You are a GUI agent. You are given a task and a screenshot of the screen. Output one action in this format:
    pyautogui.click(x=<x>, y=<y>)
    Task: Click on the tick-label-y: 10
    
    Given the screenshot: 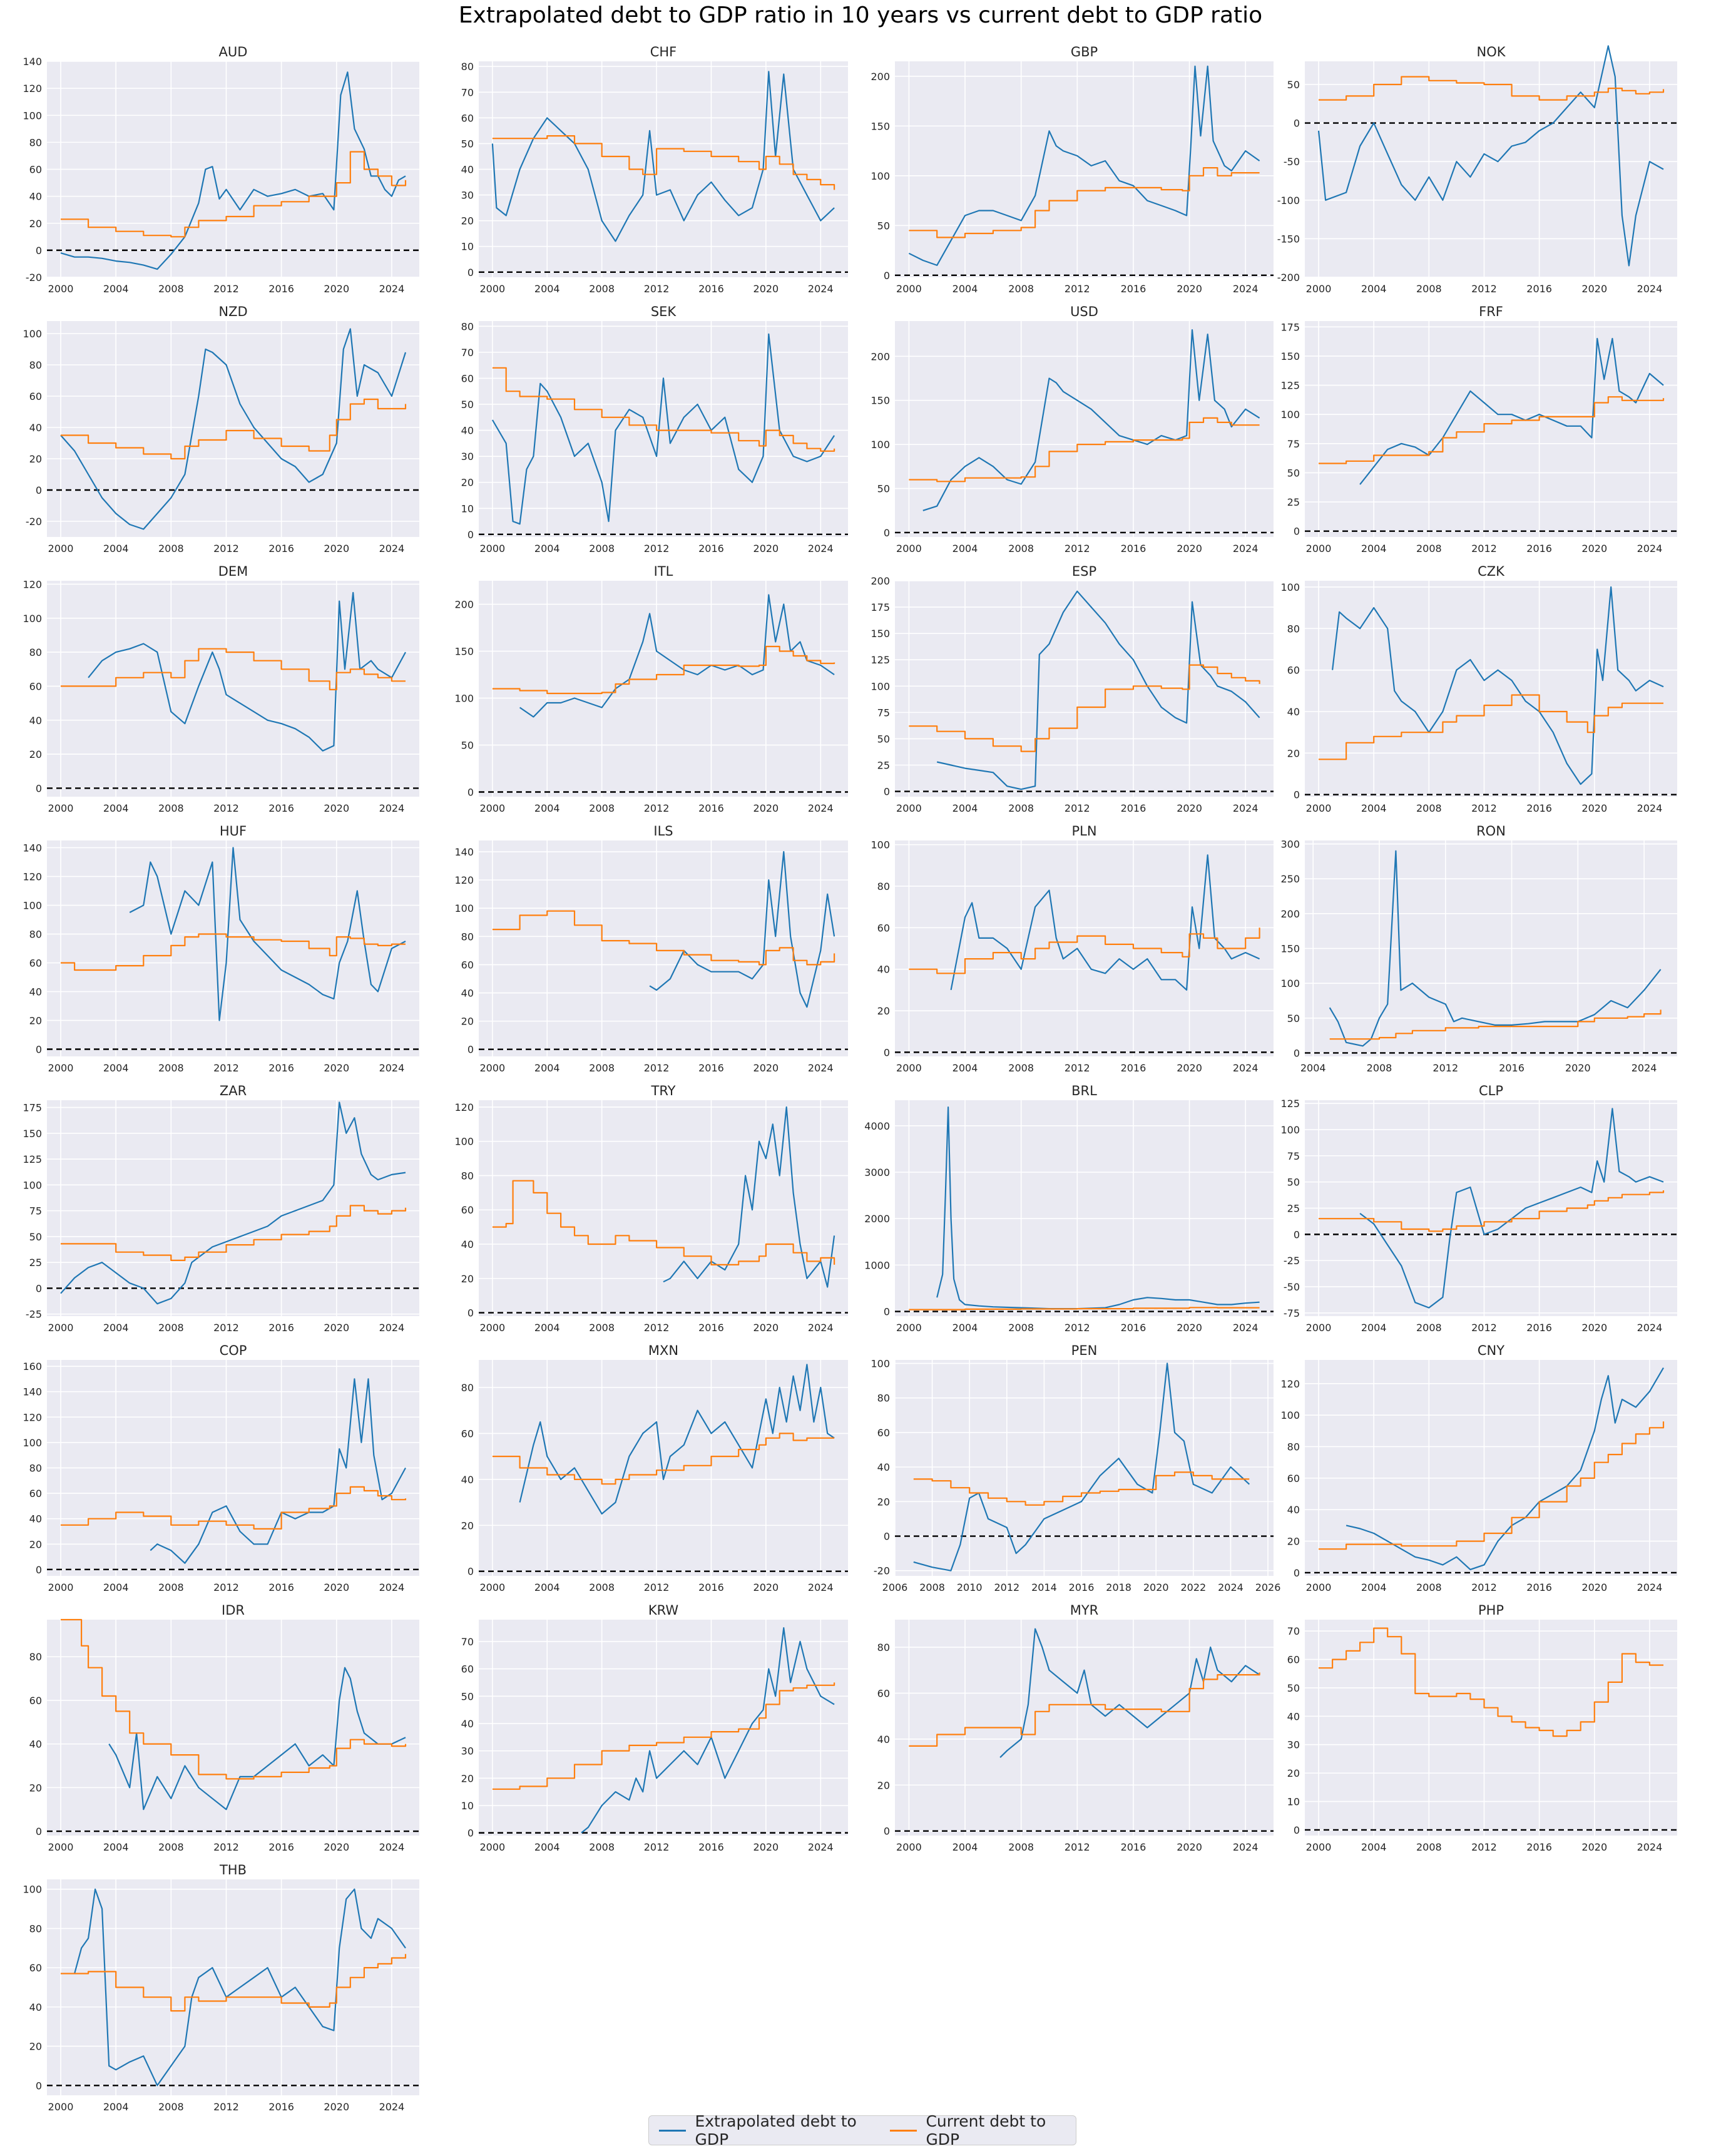 What is the action you would take?
    pyautogui.click(x=467, y=247)
    